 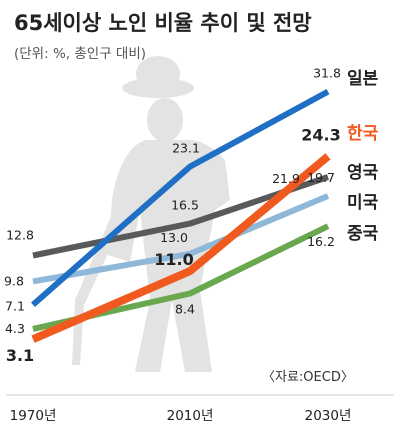 What do you see at coordinates (363, 134) in the screenshot?
I see `legend-label: 한국` at bounding box center [363, 134].